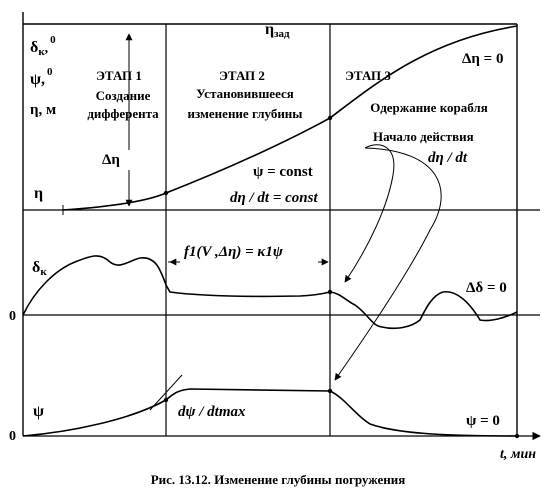 The width and height of the screenshot is (557, 496). I want to click on zero-mid-label: 0, so click(12, 316).